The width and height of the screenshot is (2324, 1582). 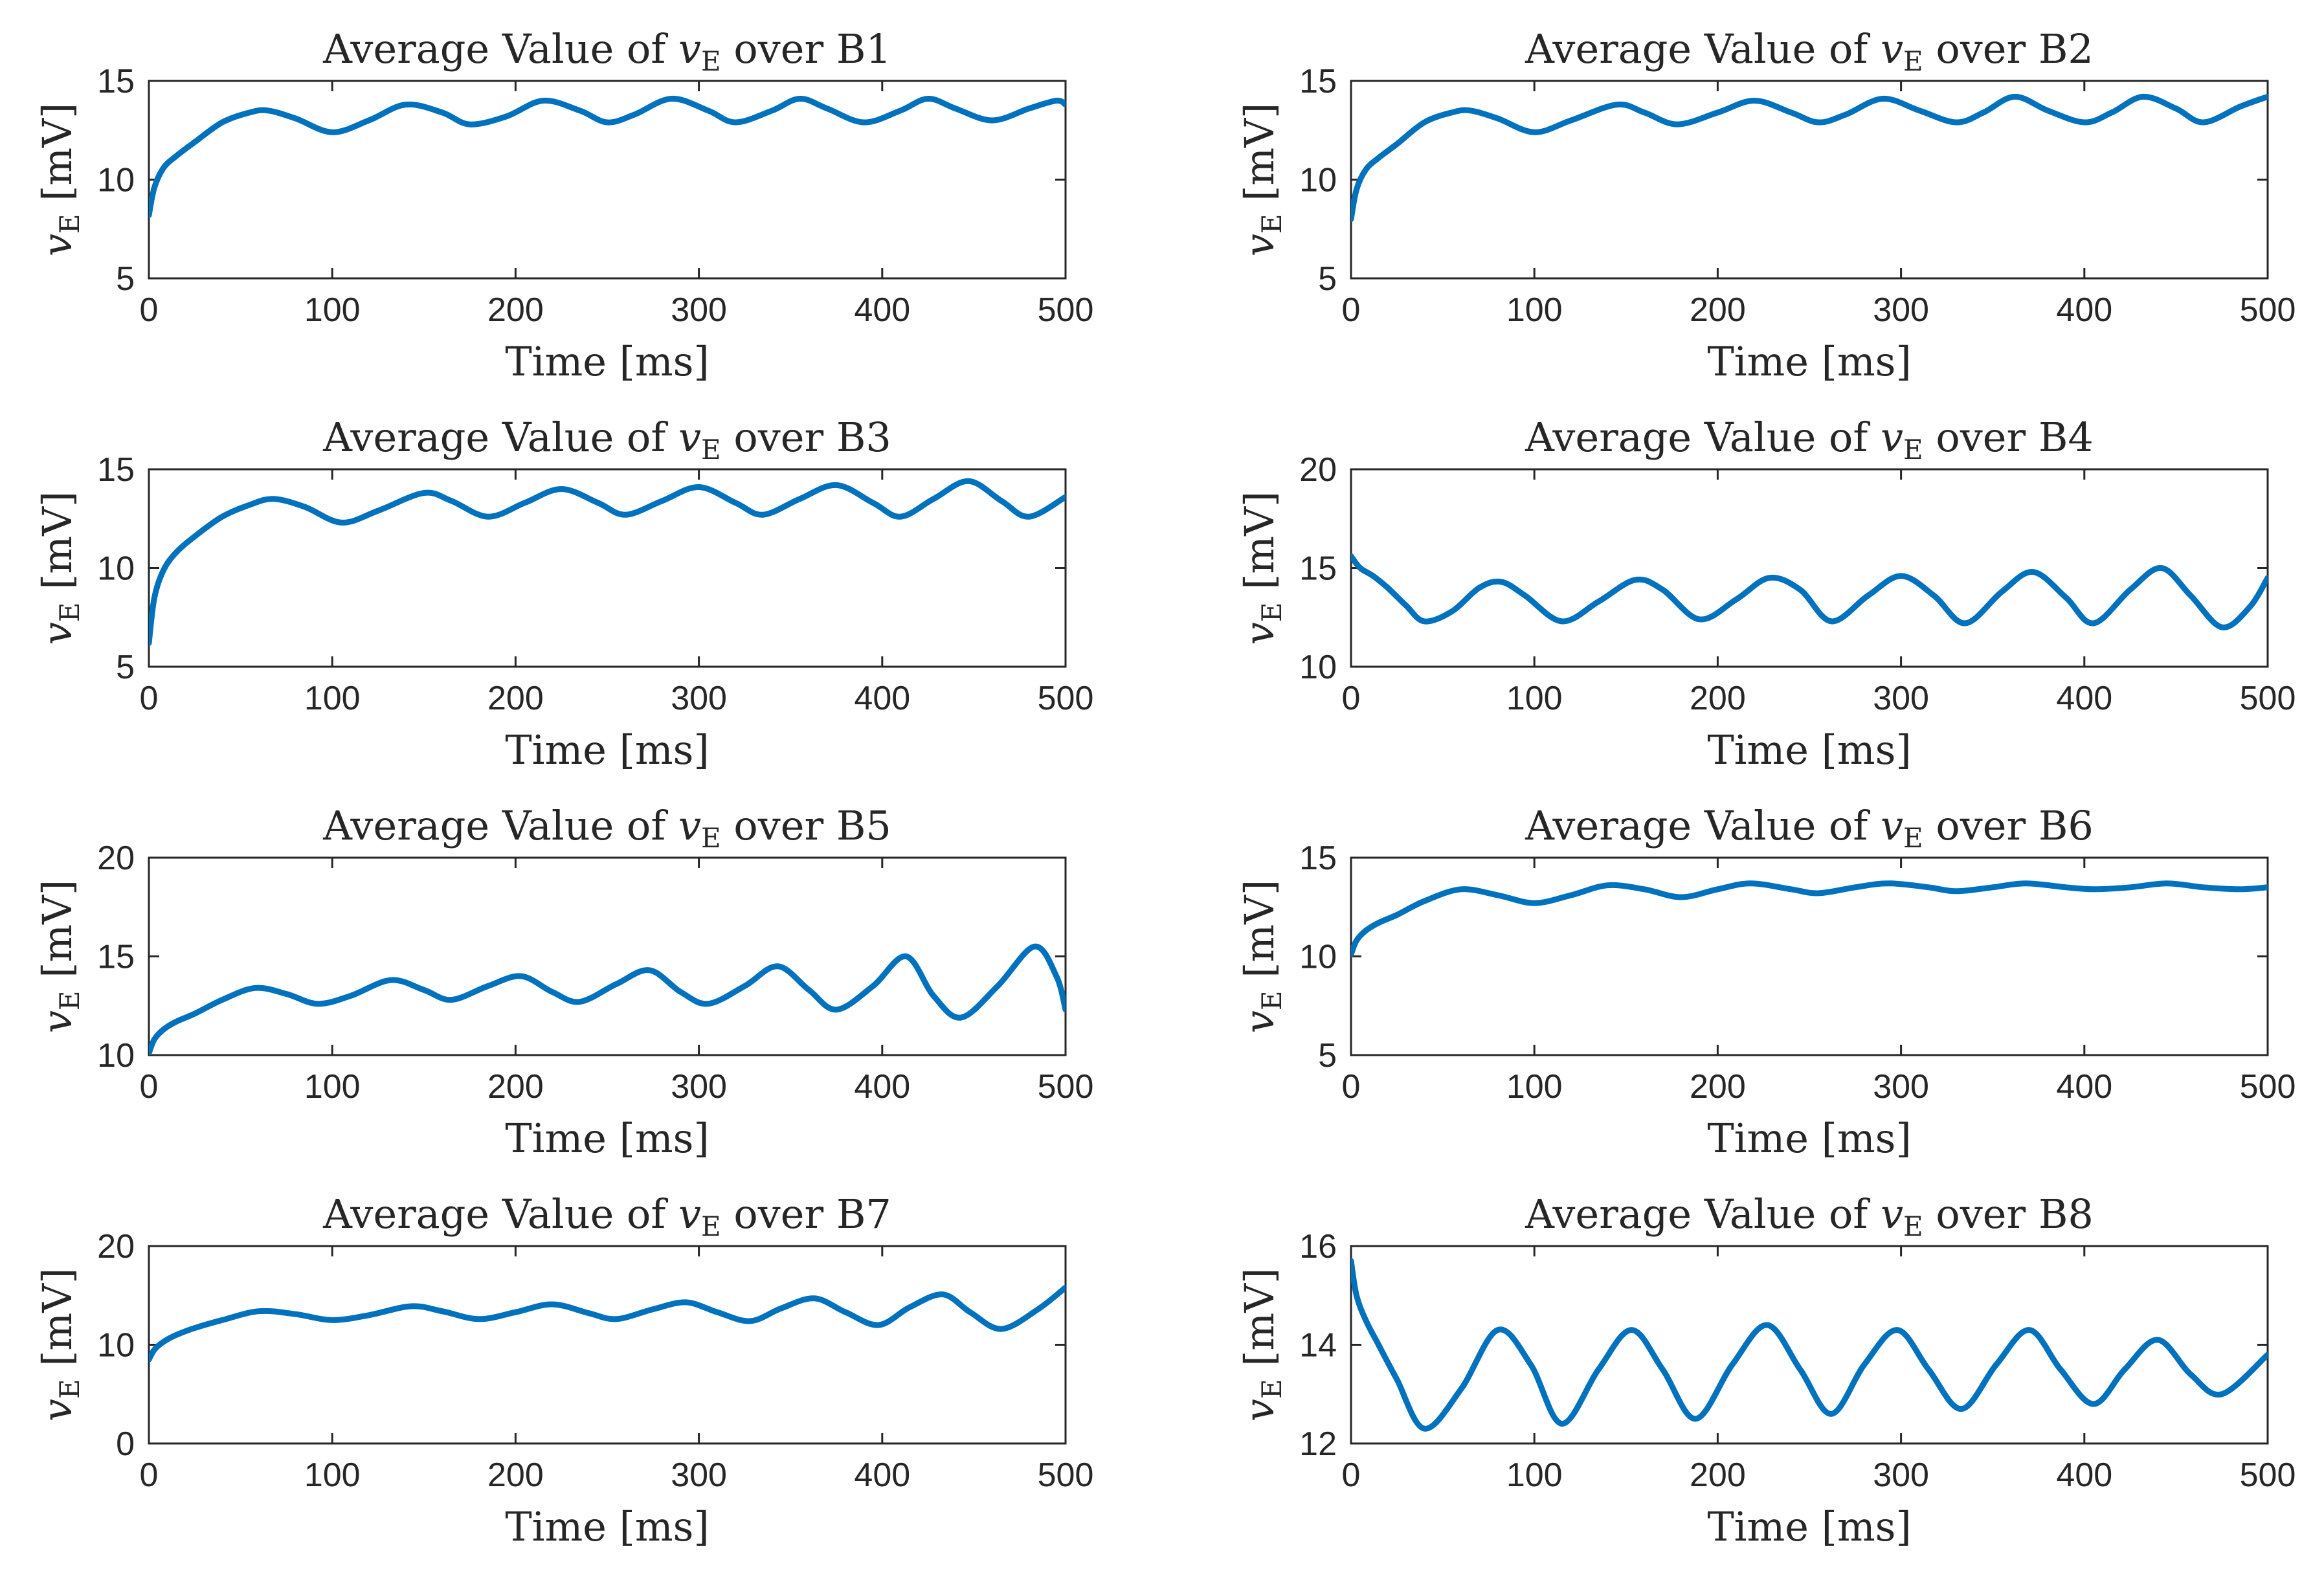 I want to click on panel-title: Average Value of vE over B5, so click(x=606, y=828).